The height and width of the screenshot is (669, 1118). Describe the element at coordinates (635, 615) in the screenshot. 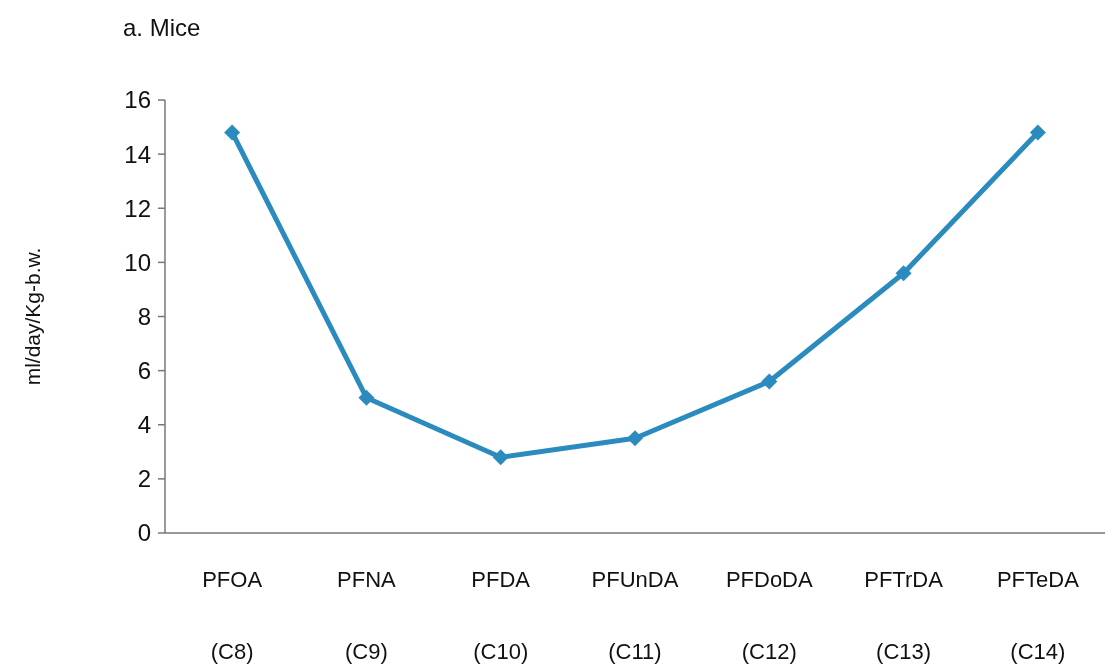

I see `category-label: PFUnDA (C11)` at that location.